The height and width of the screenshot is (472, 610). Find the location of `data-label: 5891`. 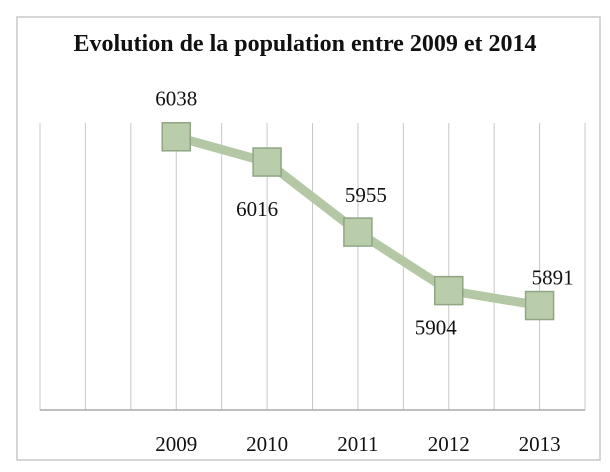

data-label: 5891 is located at coordinates (553, 277).